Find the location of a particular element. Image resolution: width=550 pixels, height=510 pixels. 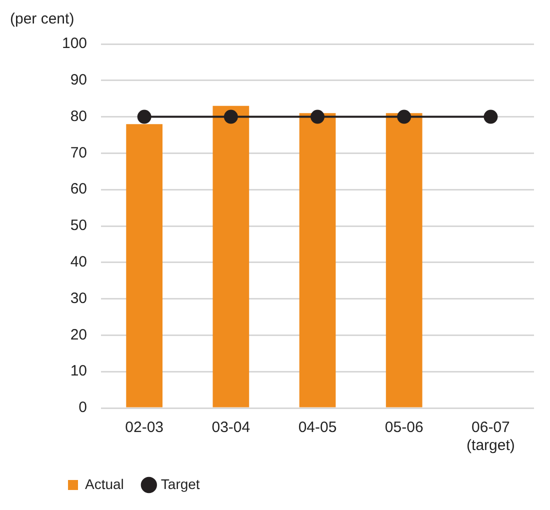

legend-label: Target is located at coordinates (180, 484).